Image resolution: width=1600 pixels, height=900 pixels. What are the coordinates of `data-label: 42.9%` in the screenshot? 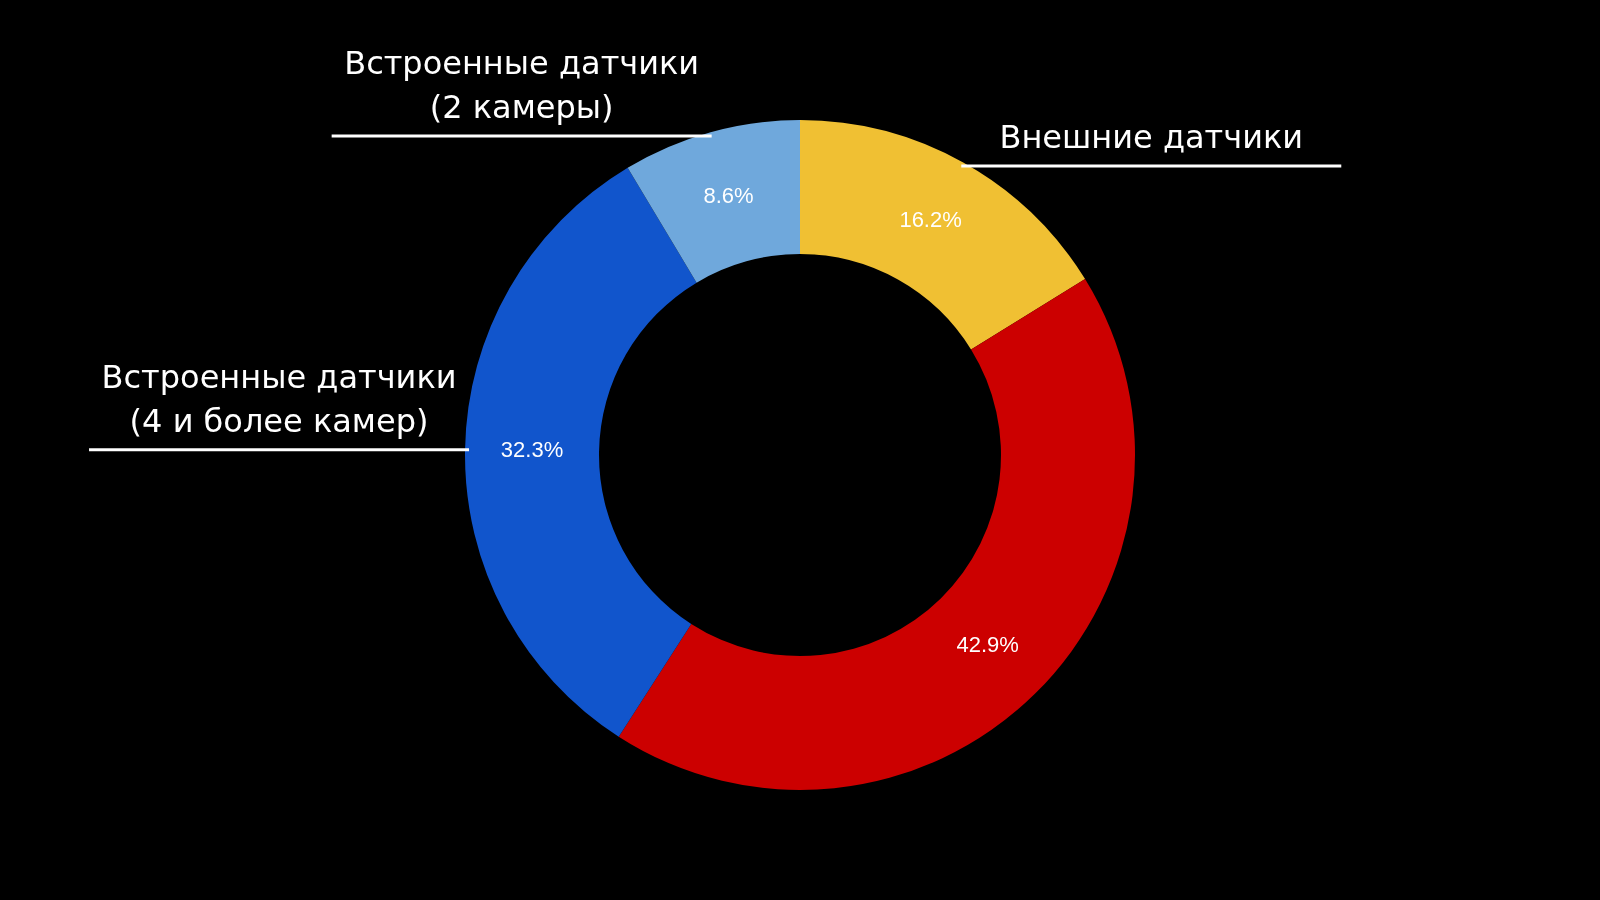 It's located at (987, 645).